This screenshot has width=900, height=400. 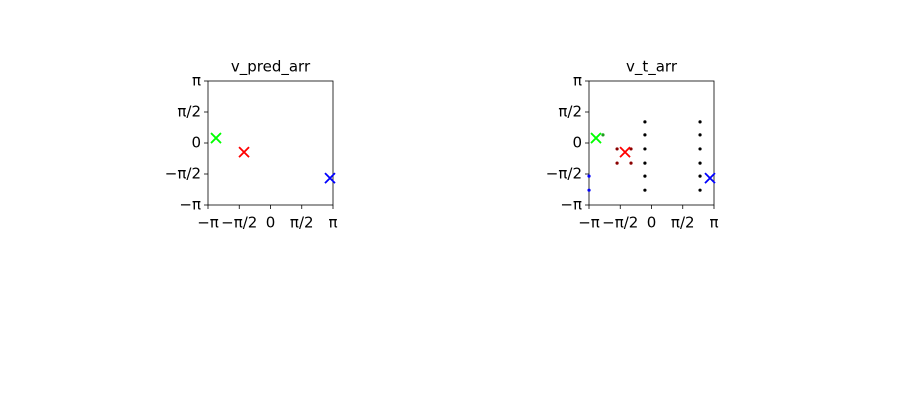 I want to click on chart-title: v_pred_arr, so click(x=271, y=67).